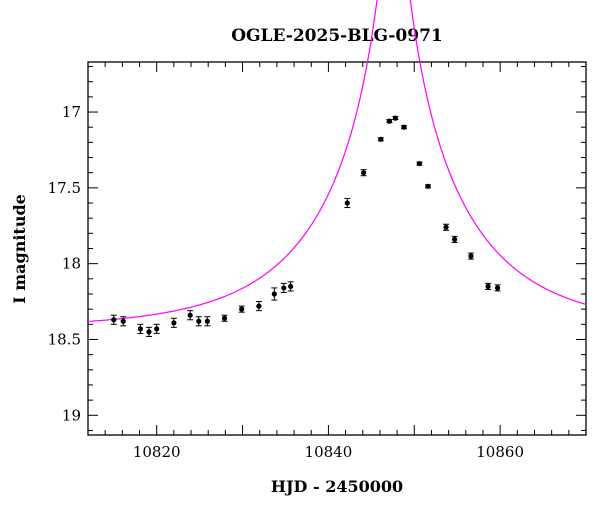 The height and width of the screenshot is (512, 600). Describe the element at coordinates (64, 339) in the screenshot. I see `y-tick-label: 18.5` at that location.